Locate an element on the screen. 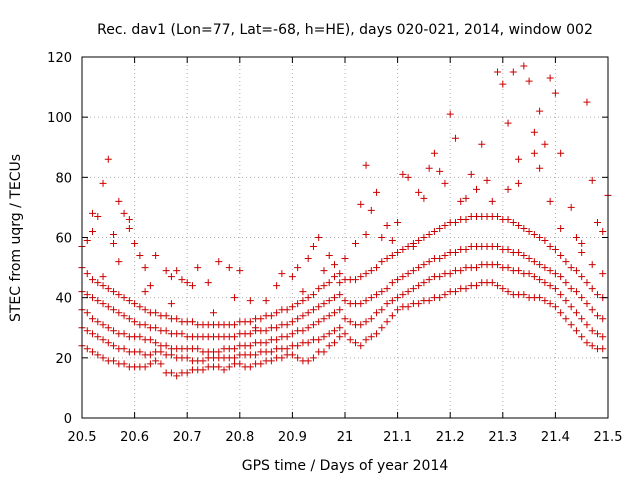 Image resolution: width=640 pixels, height=480 pixels. x-tick-label: 21.5 is located at coordinates (608, 437).